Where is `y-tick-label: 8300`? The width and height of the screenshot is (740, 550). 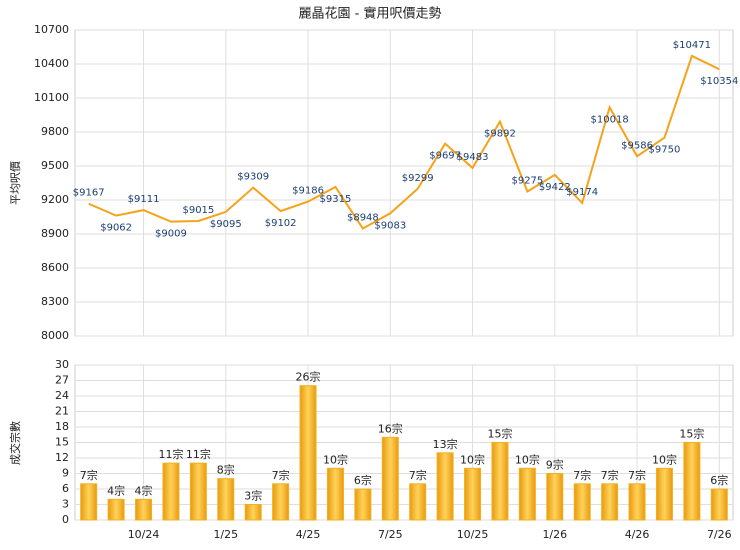
y-tick-label: 8300 is located at coordinates (55, 301).